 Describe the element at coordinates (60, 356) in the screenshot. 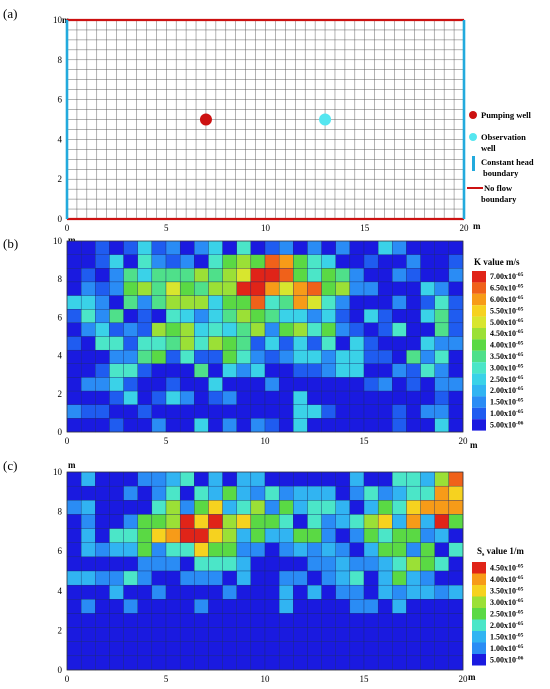

I see `y-tick-label: 4` at that location.